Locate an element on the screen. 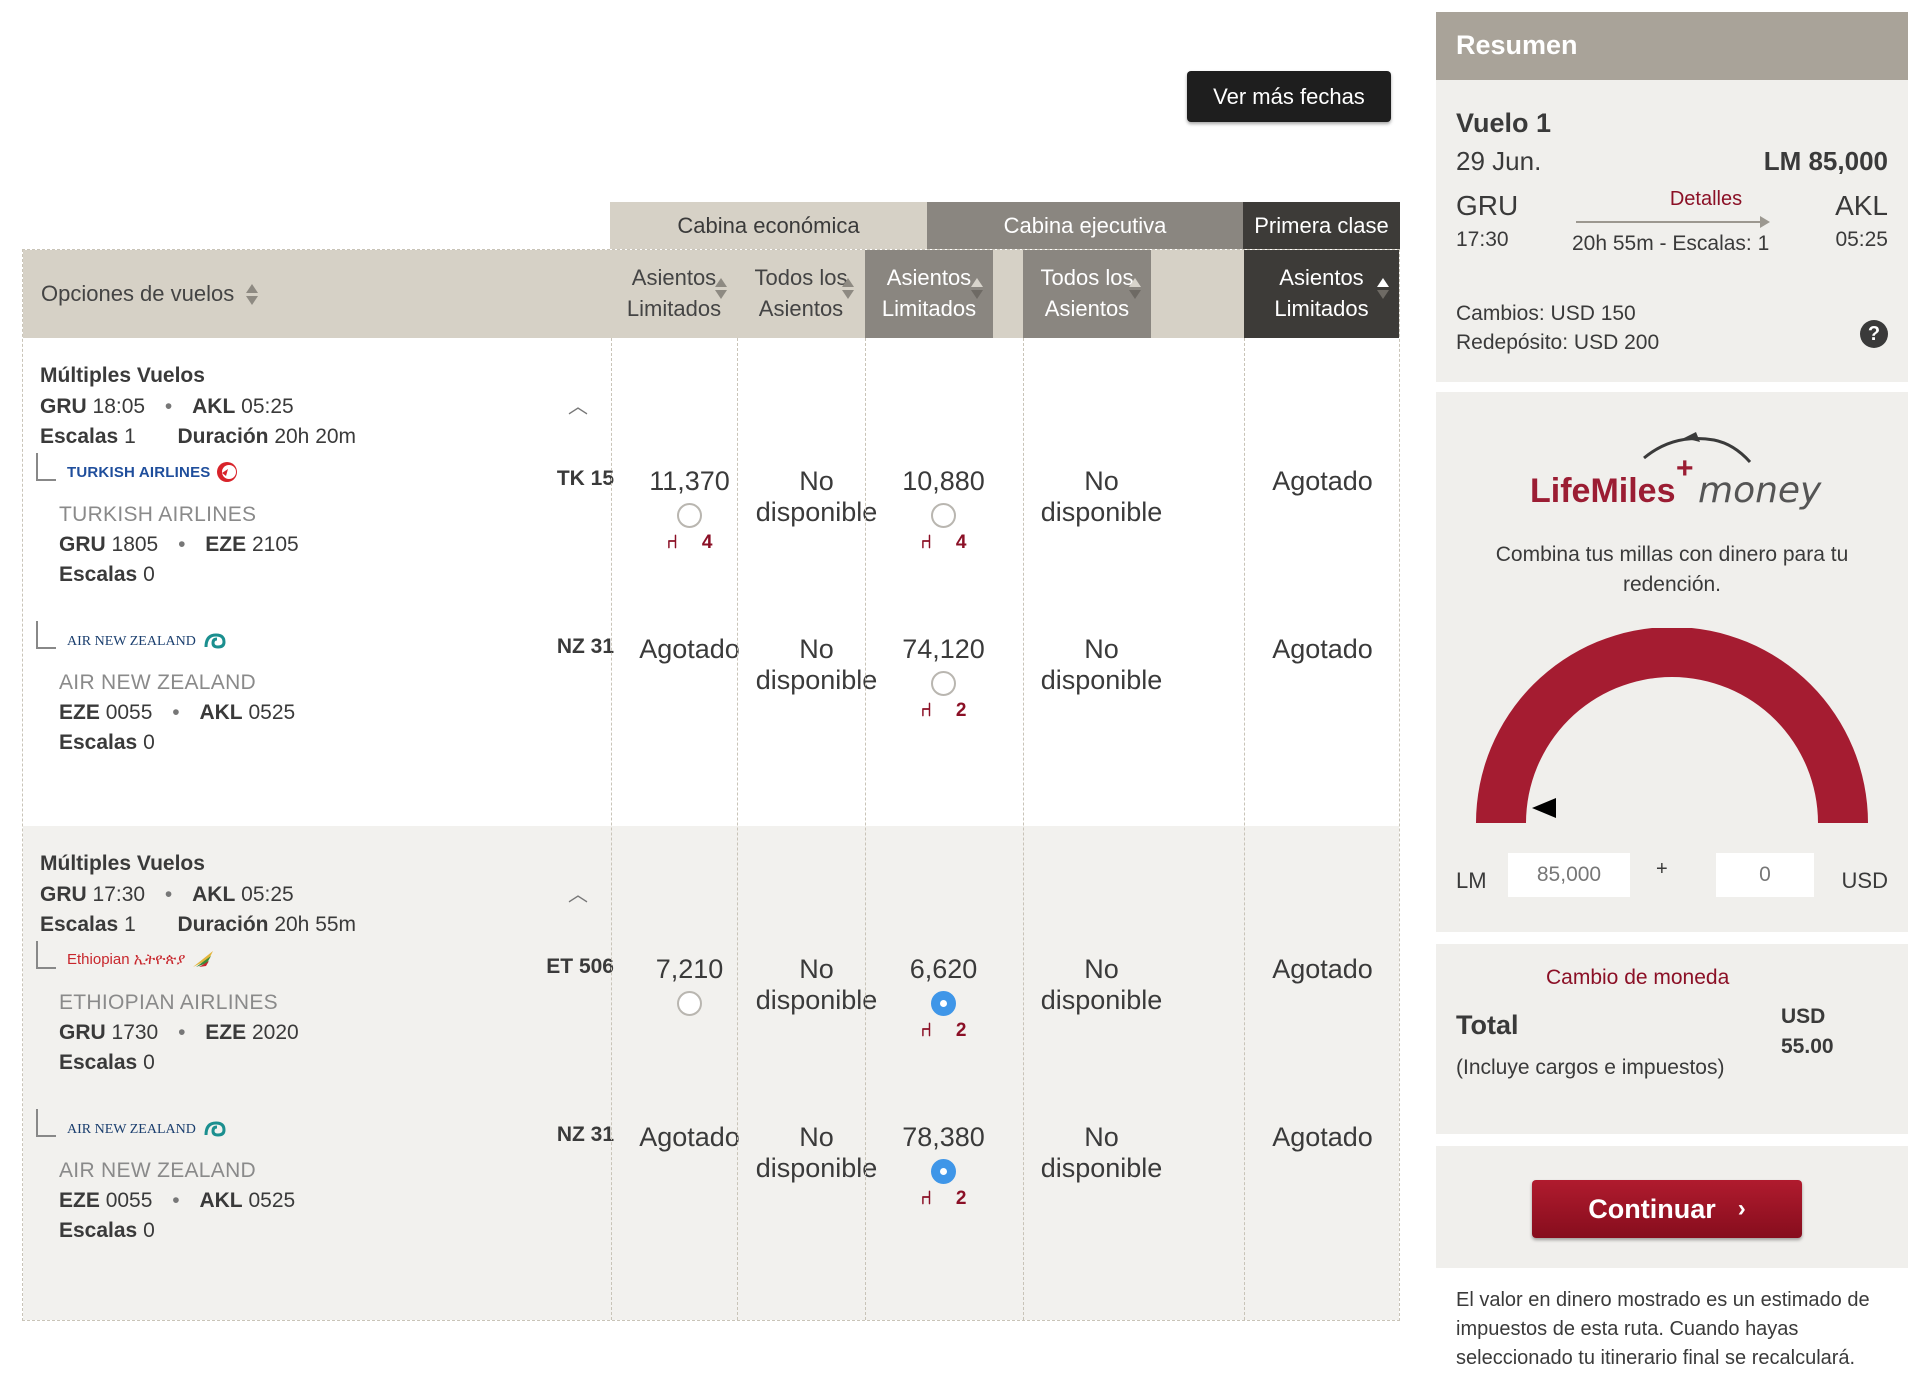  cabin-economy-header: Cabina económica is located at coordinates (768, 225).